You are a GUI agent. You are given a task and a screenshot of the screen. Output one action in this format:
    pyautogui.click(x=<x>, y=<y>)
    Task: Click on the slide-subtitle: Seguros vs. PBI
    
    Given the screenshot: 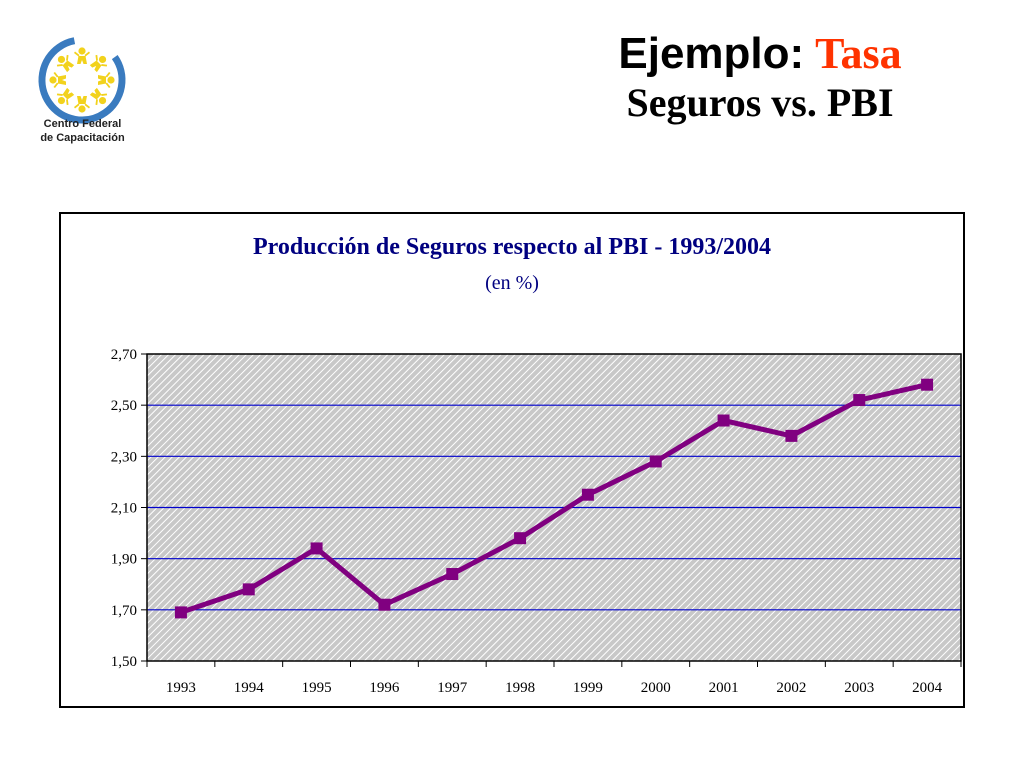 What is the action you would take?
    pyautogui.click(x=760, y=102)
    